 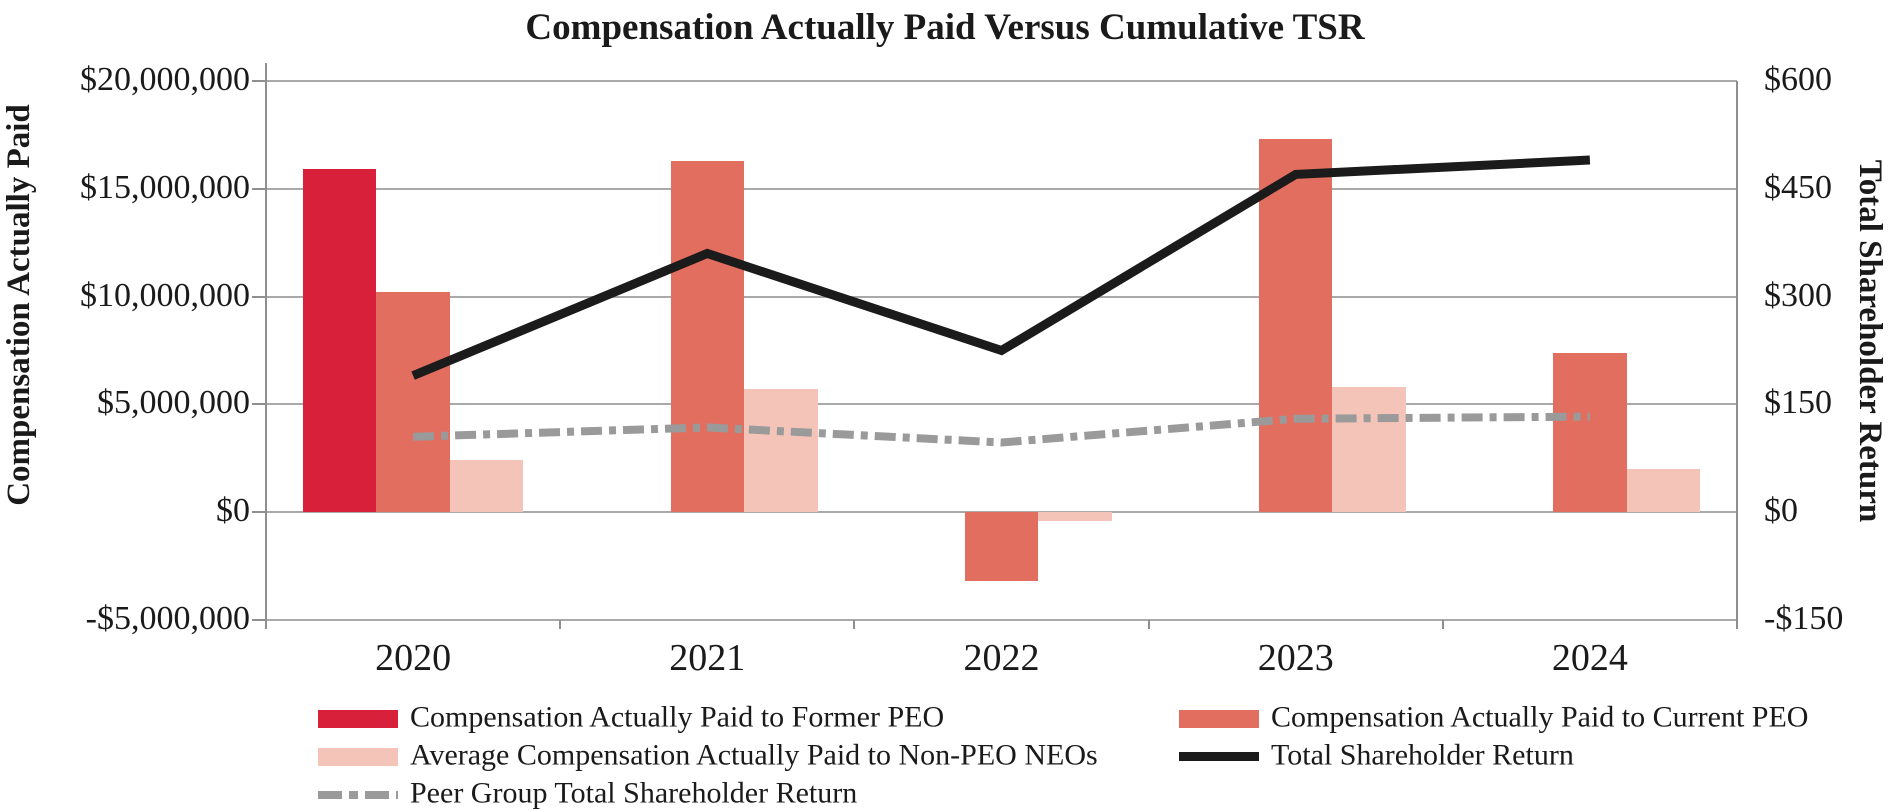 I want to click on legend-swatch-tsr, so click(x=1219, y=756).